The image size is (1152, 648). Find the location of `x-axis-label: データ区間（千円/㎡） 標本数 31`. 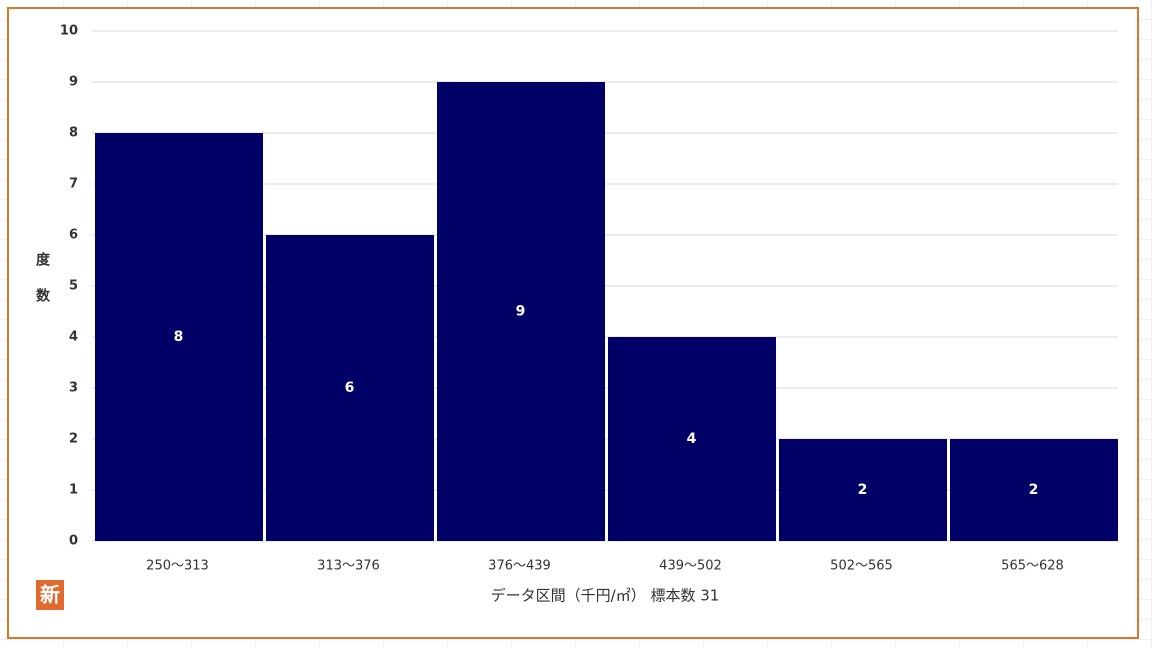

x-axis-label: データ区間（千円/㎡） 標本数 31 is located at coordinates (605, 596).